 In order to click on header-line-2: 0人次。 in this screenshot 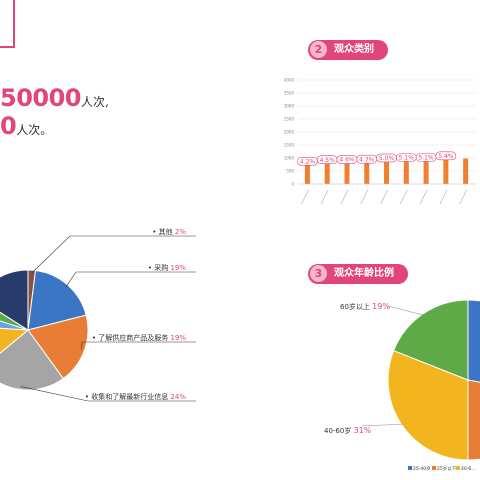, I will do `click(26, 126)`.